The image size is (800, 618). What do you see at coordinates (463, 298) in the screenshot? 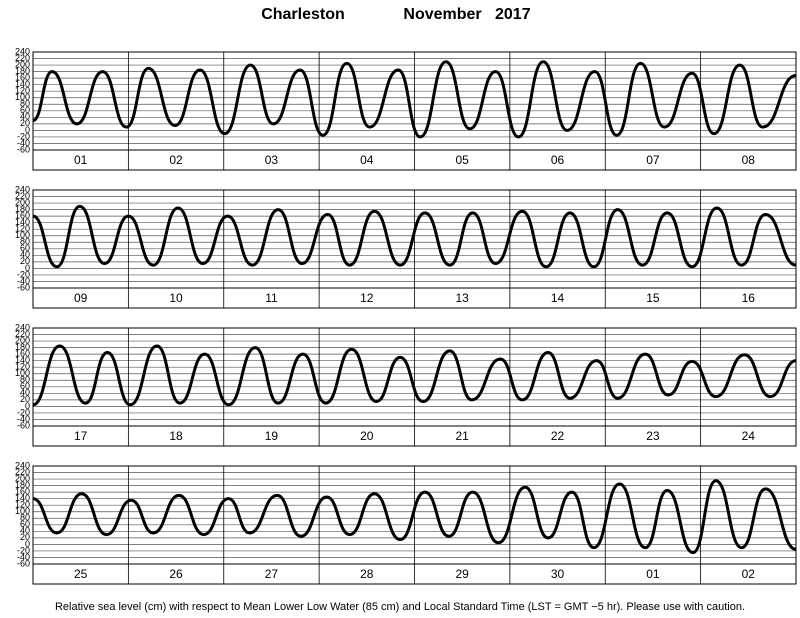
I see `x-tick-label: 13` at bounding box center [463, 298].